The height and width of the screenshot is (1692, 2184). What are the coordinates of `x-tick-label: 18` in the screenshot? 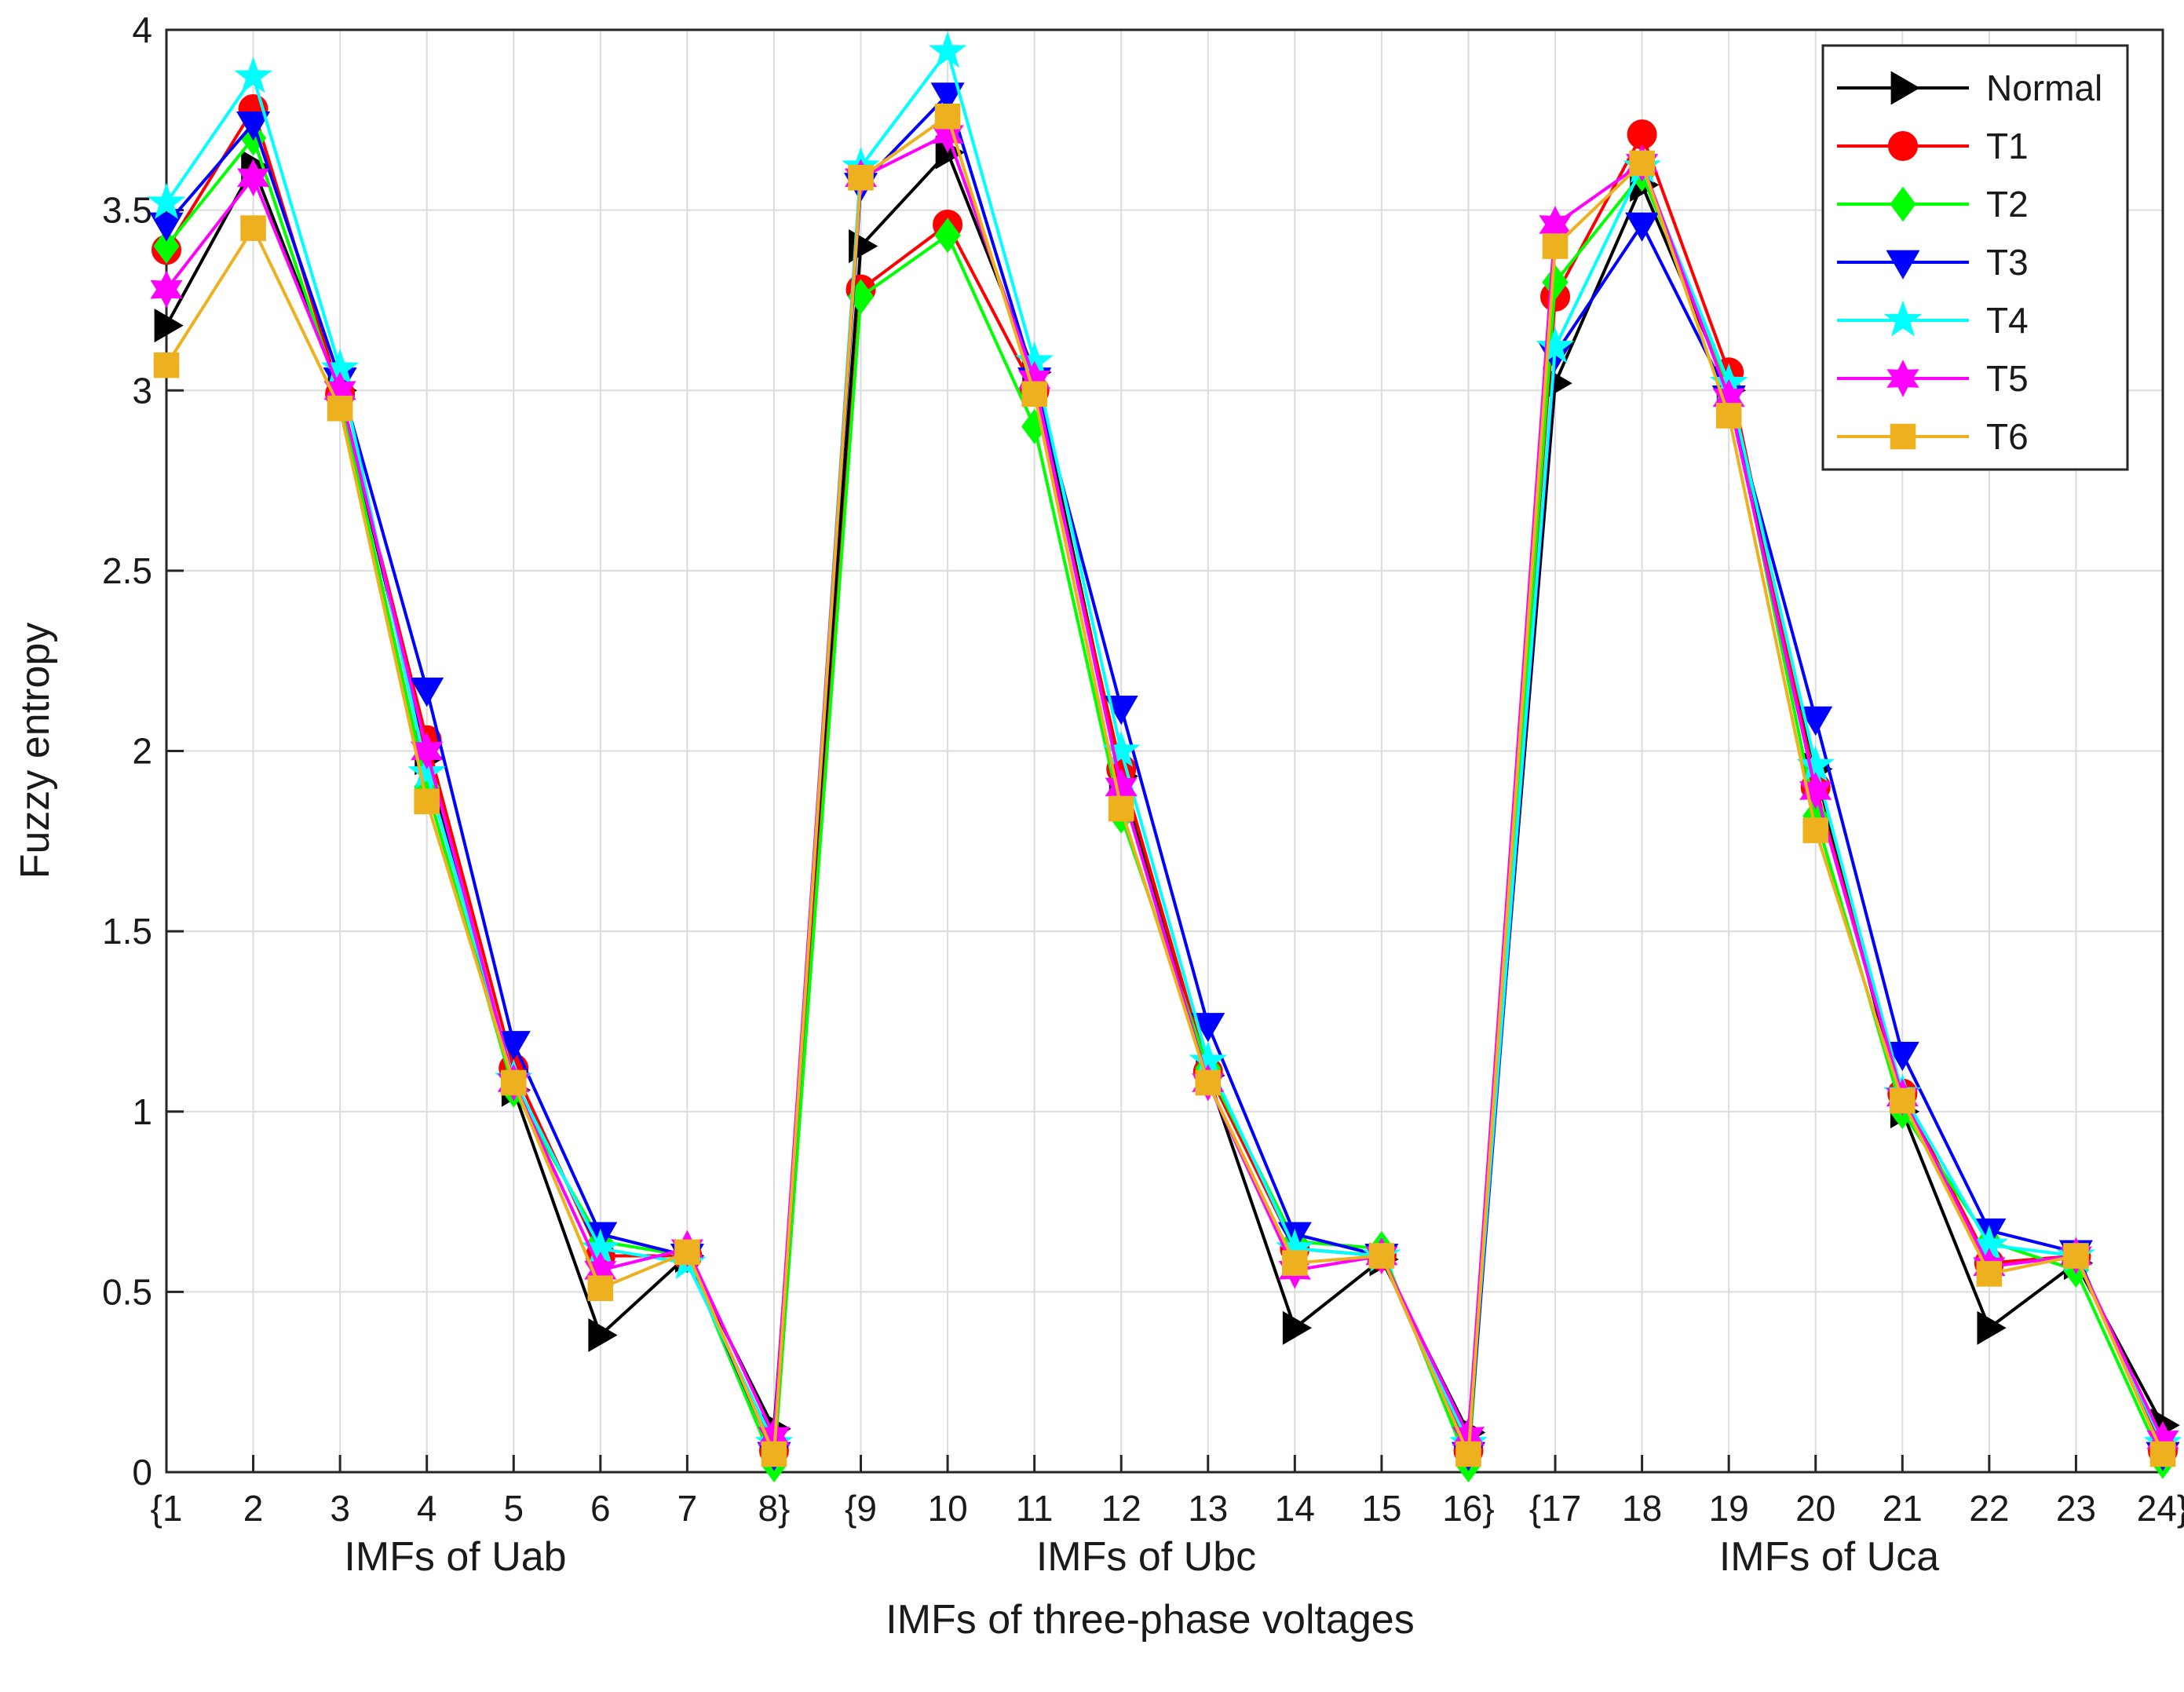 It's located at (1642, 1508).